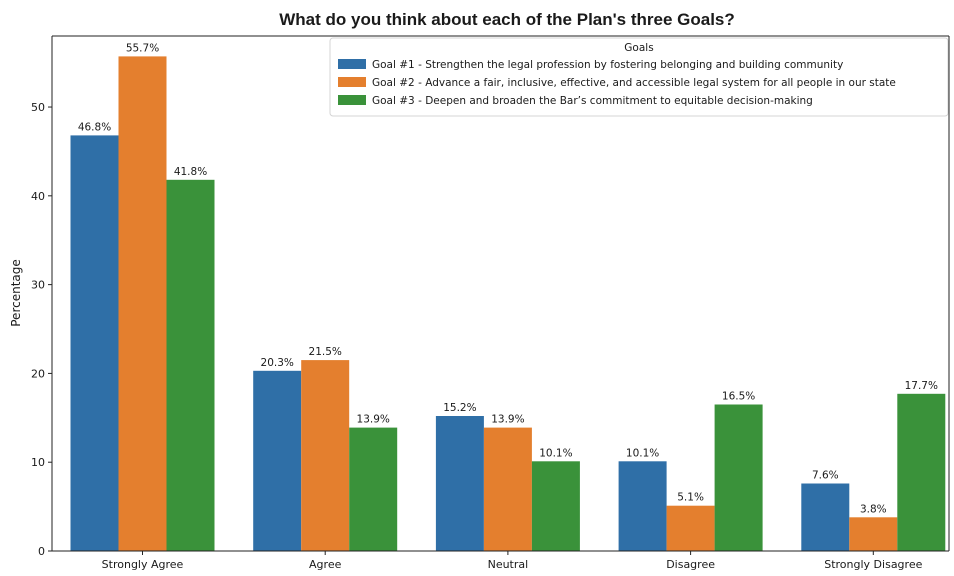  Describe the element at coordinates (690, 564) in the screenshot. I see `x-tick-label: Disagree` at that location.